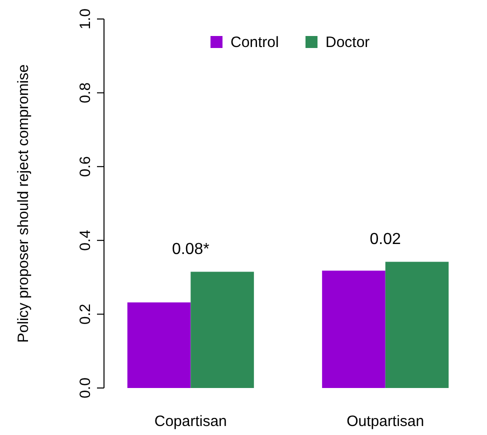 Image resolution: width=487 pixels, height=435 pixels. What do you see at coordinates (386, 239) in the screenshot?
I see `annotation: 0.02` at bounding box center [386, 239].